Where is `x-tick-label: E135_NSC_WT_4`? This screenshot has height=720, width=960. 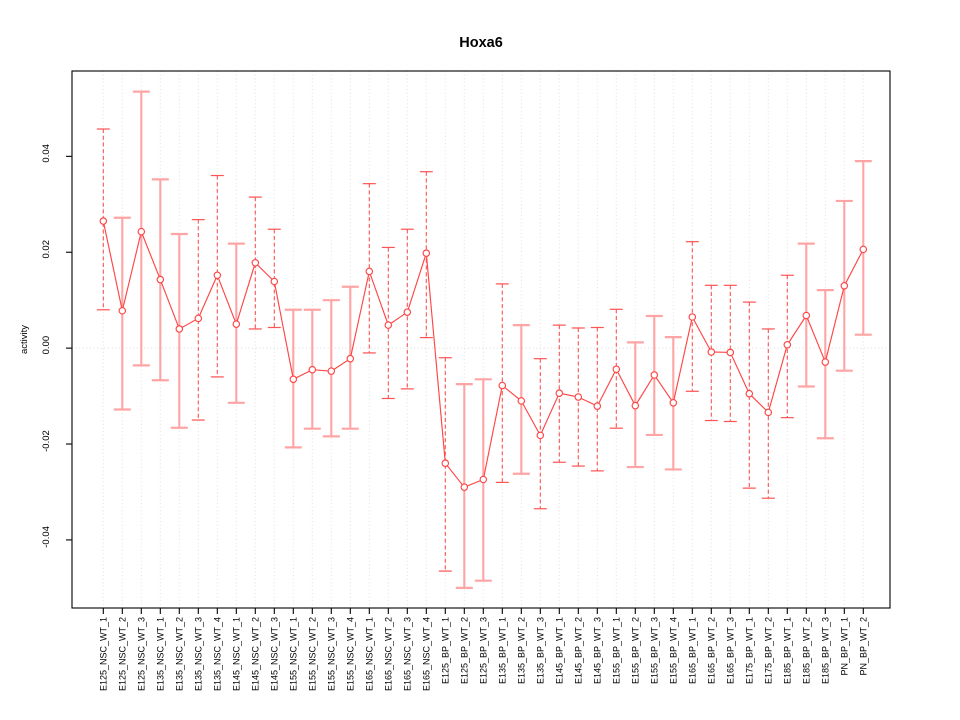 x-tick-label: E135_NSC_WT_4 is located at coordinates (218, 654).